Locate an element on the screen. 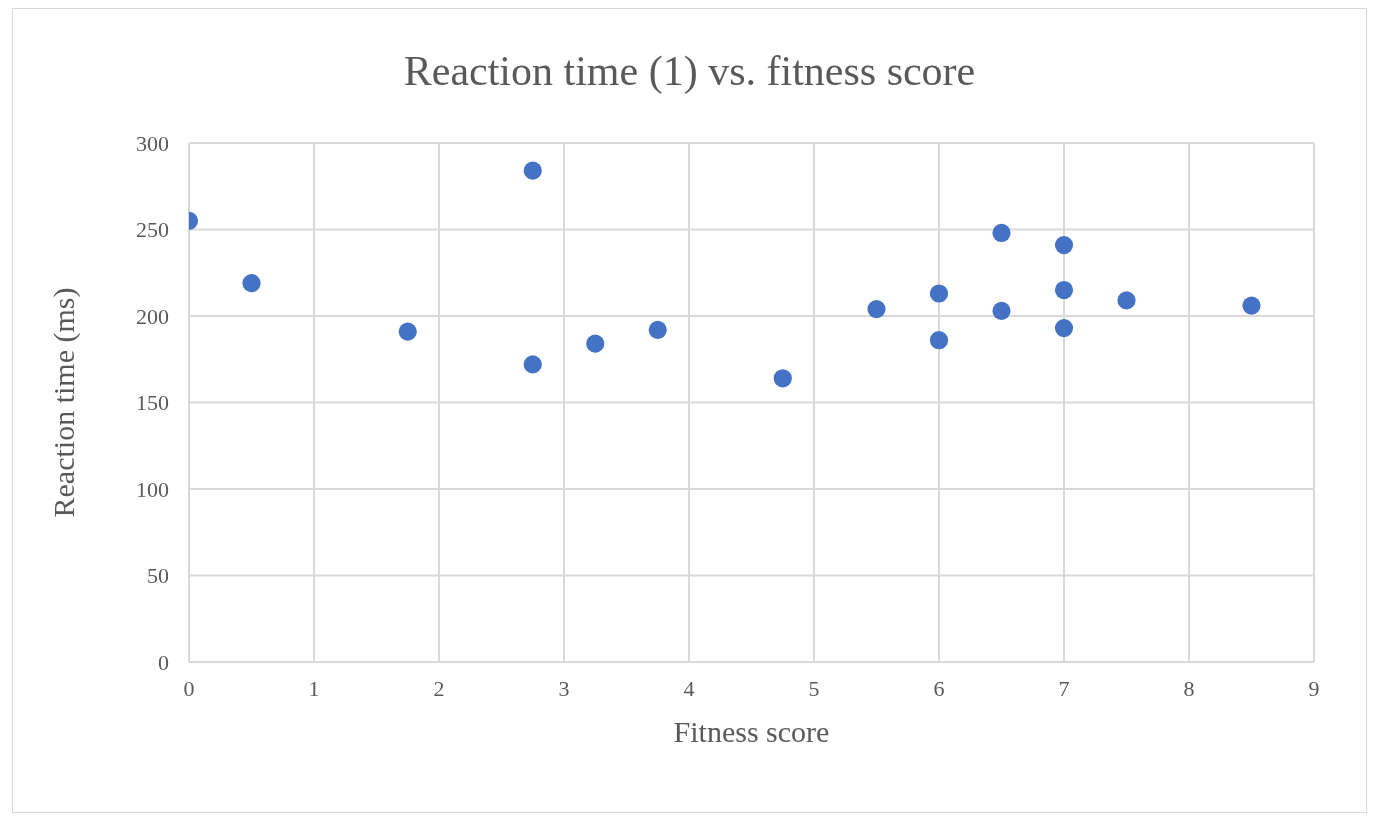 The height and width of the screenshot is (823, 1375). x-tick-label: 7 is located at coordinates (1064, 688).